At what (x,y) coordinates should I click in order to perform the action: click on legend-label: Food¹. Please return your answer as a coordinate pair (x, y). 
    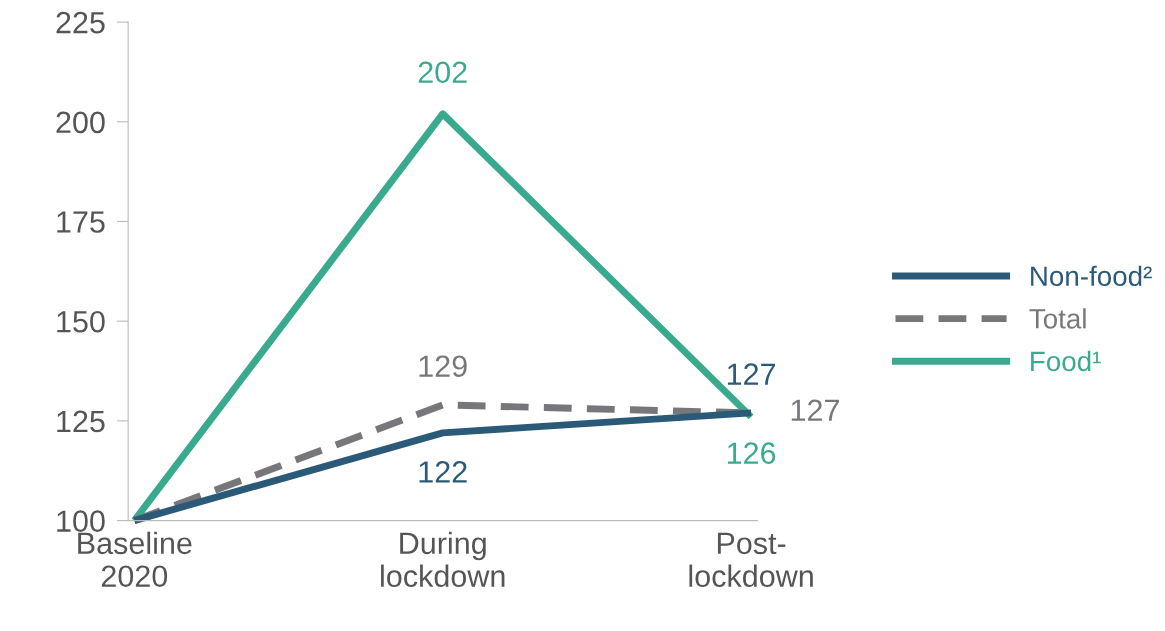
    Looking at the image, I should click on (1066, 361).